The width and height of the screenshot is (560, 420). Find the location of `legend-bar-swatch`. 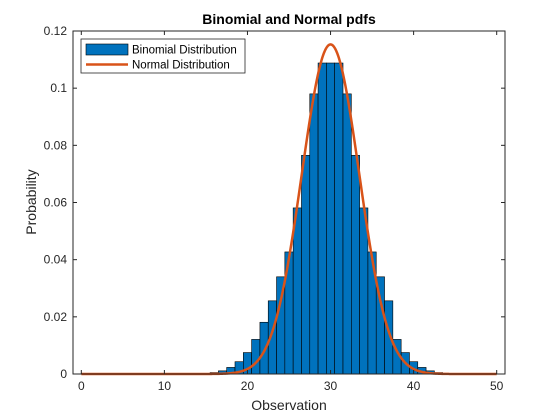

legend-bar-swatch is located at coordinates (107, 49).